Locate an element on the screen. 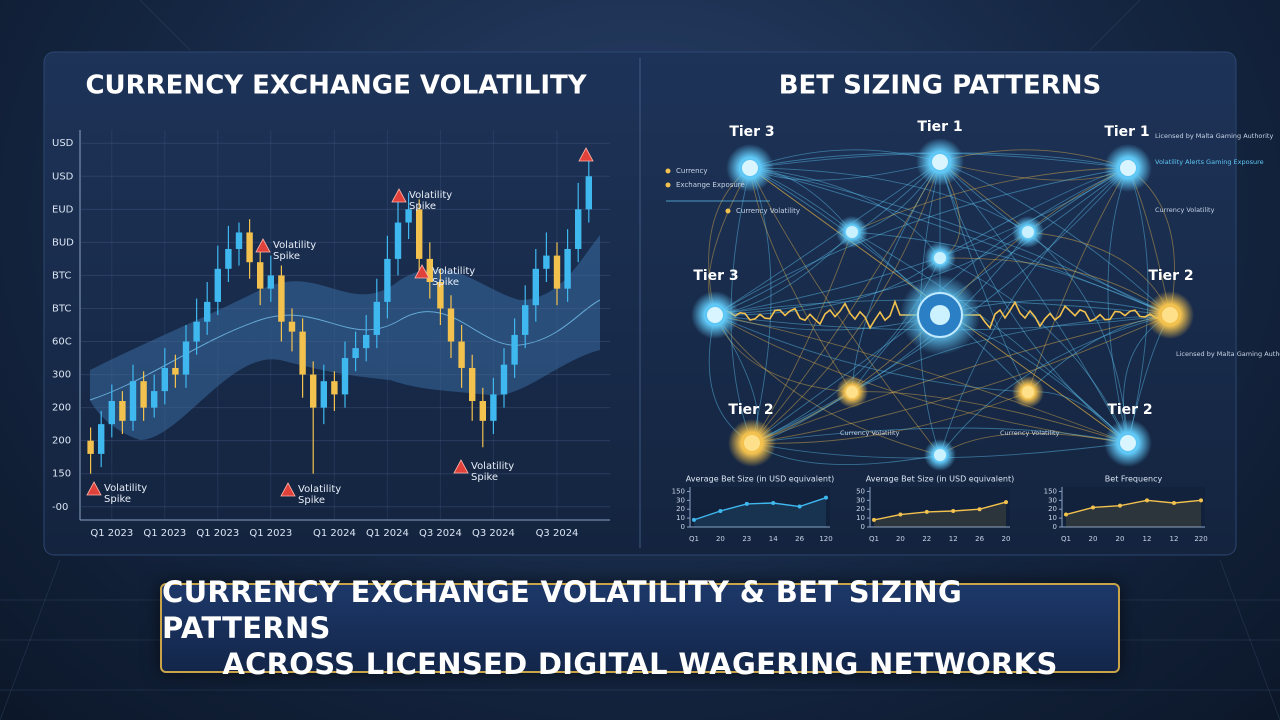 This screenshot has height=720, width=1280. node-label: Tier 1 is located at coordinates (1126, 132).